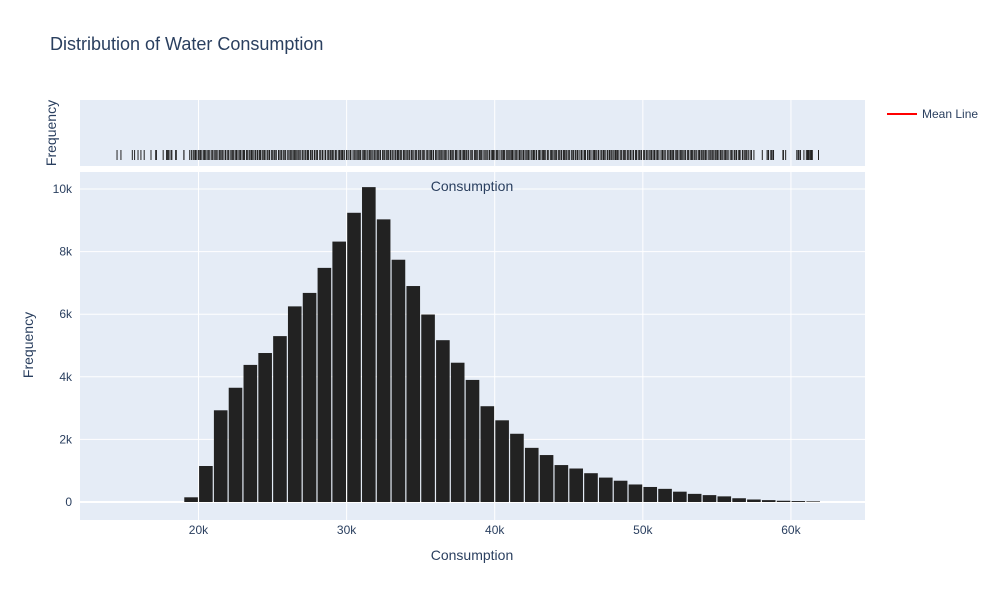  I want to click on legend: Mean Line, so click(932, 114).